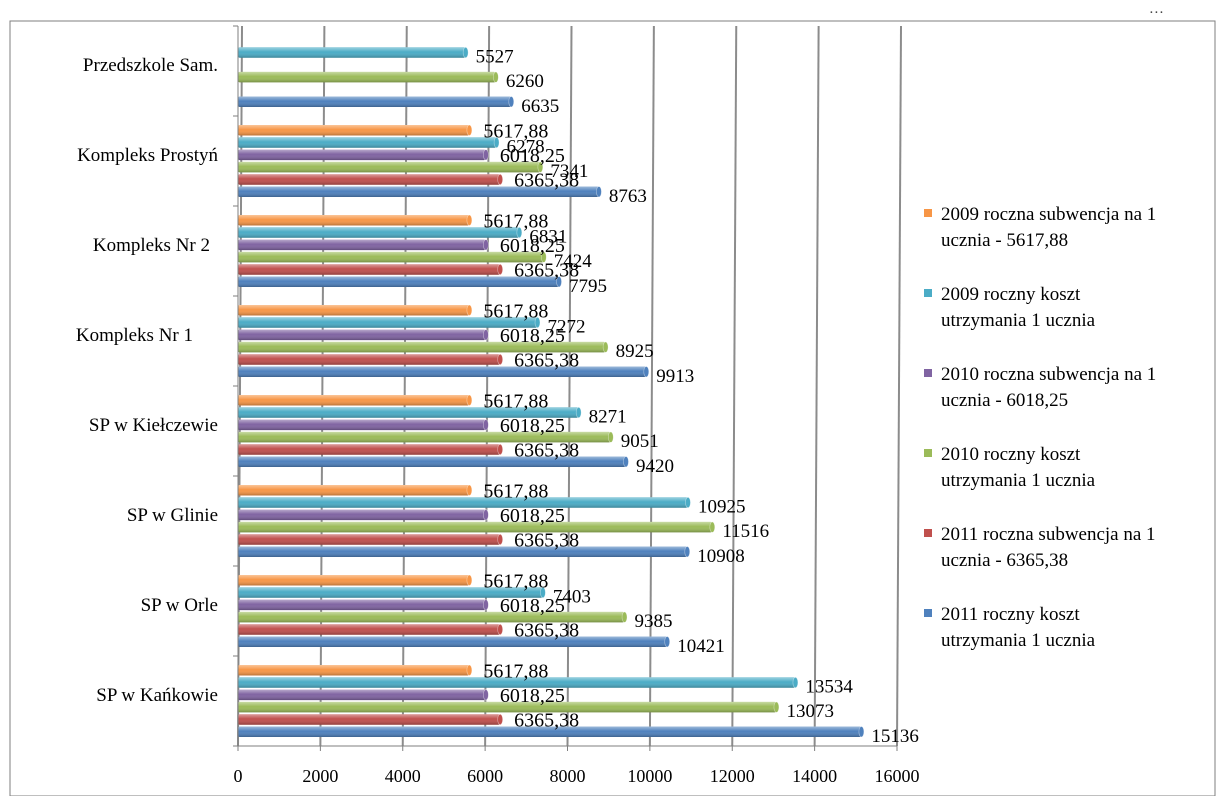  What do you see at coordinates (393, 491) in the screenshot?
I see `bar-sp-w-glinie-series-6: 5617,88` at bounding box center [393, 491].